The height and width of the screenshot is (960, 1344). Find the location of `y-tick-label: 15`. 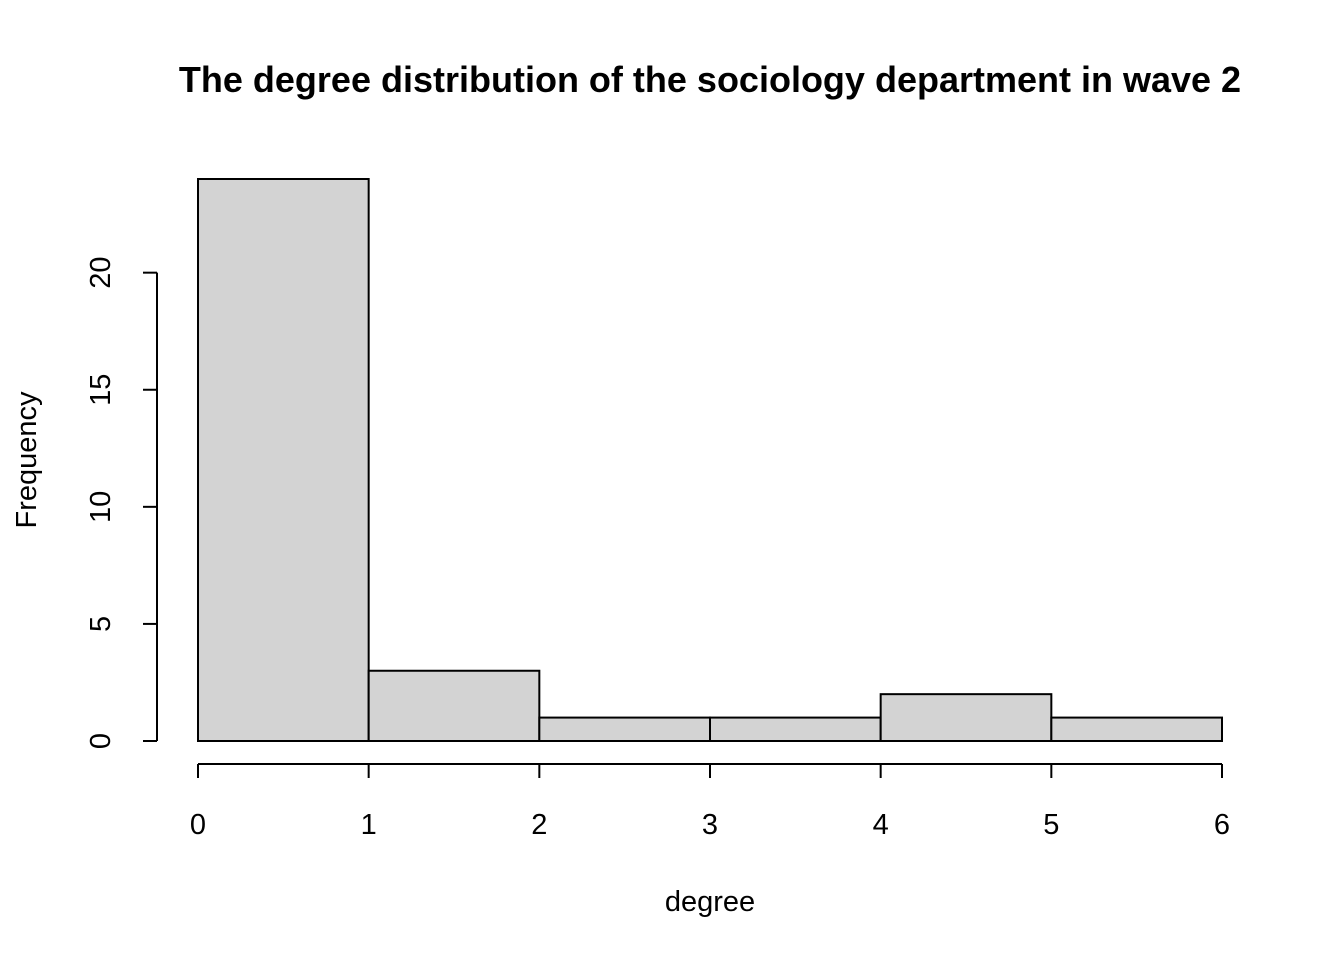

y-tick-label: 15 is located at coordinates (101, 390).